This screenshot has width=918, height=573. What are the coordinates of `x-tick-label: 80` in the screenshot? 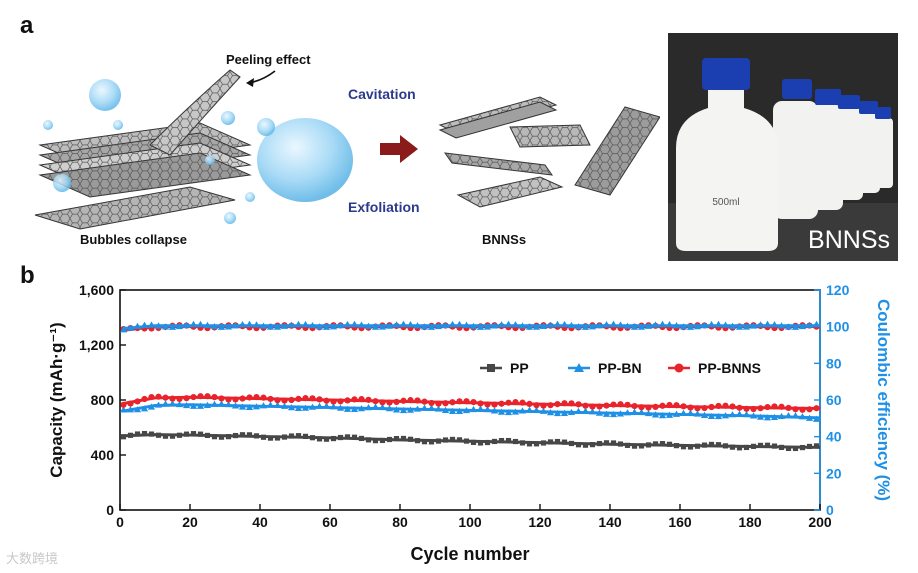 It's located at (400, 522).